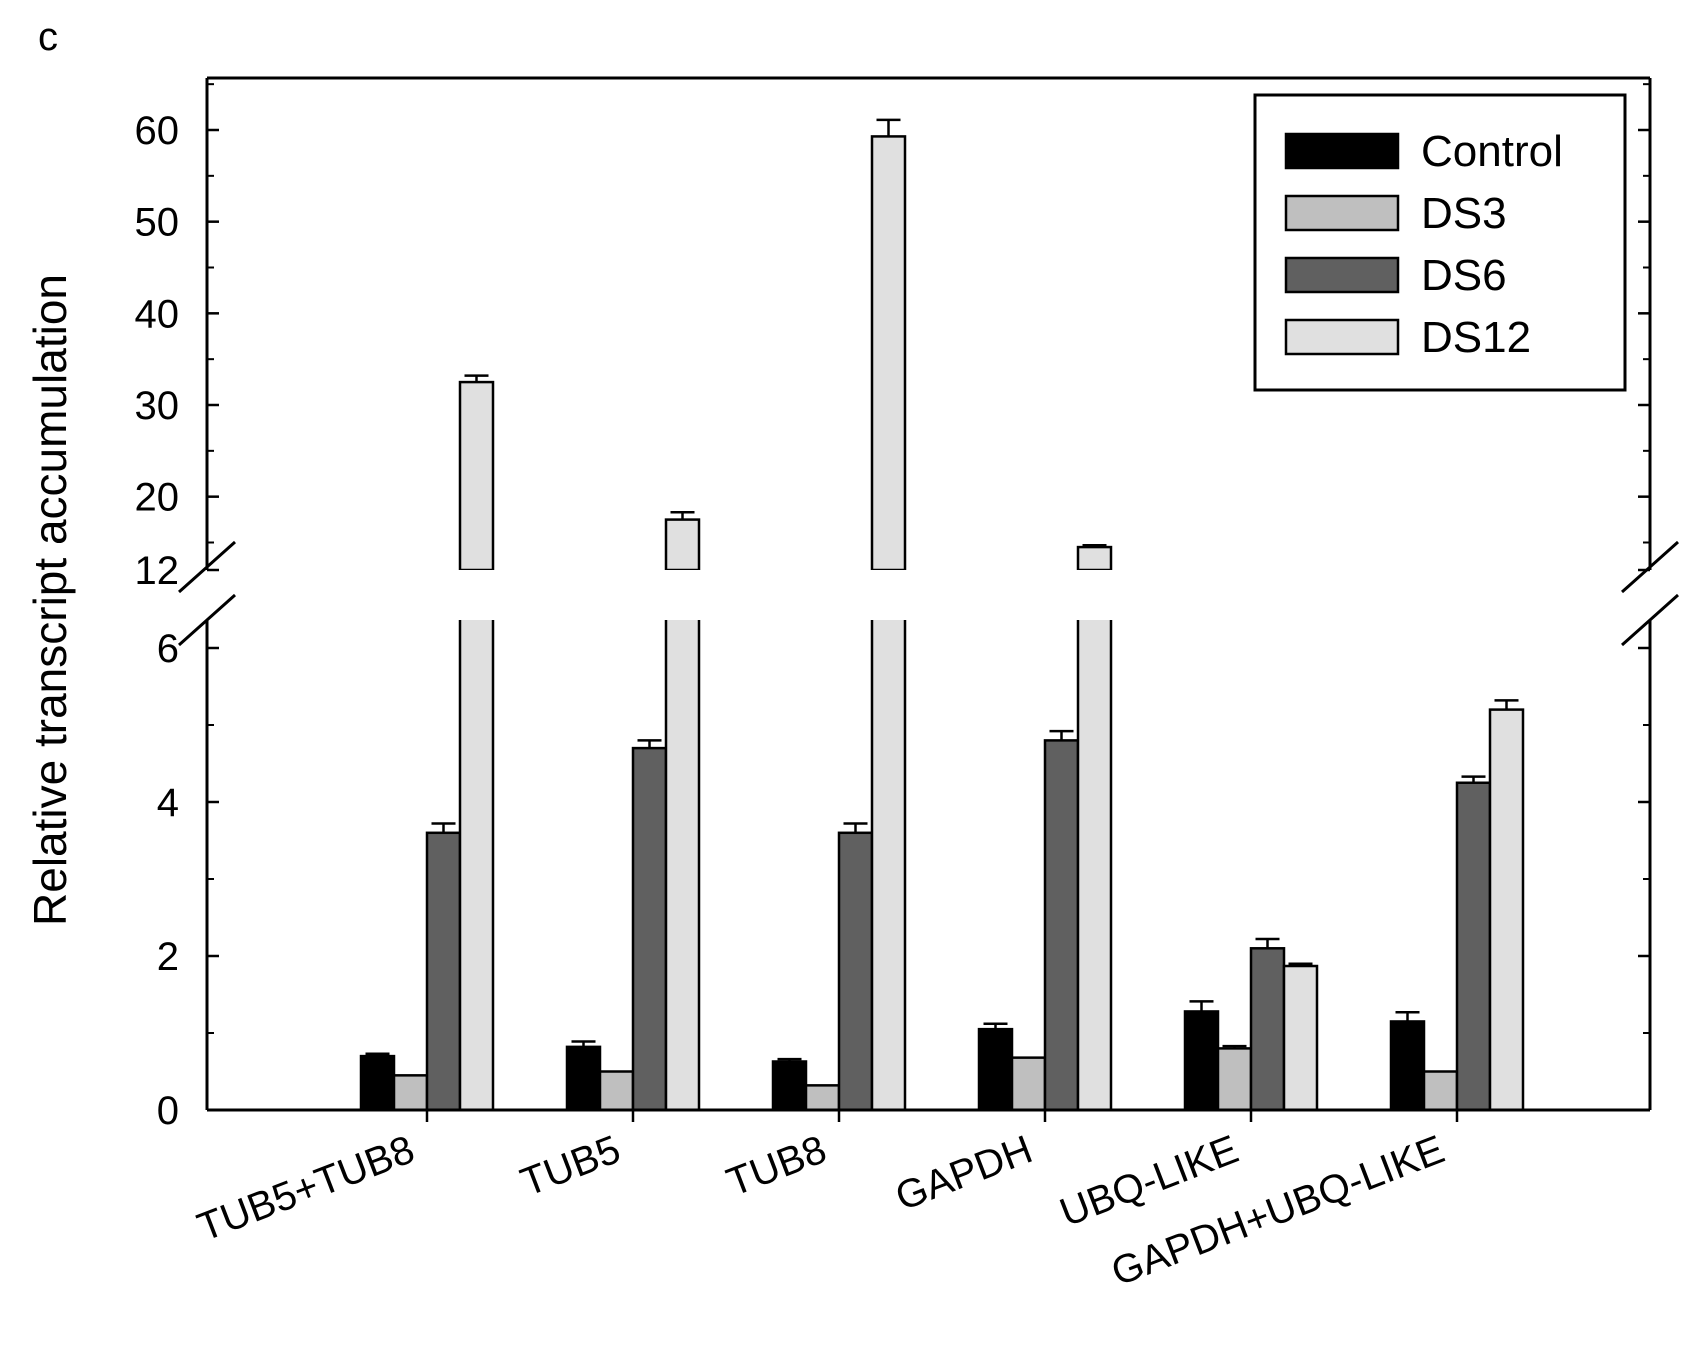 This screenshot has width=1682, height=1363. Describe the element at coordinates (583, 1078) in the screenshot. I see `bar-control-tub5` at that location.